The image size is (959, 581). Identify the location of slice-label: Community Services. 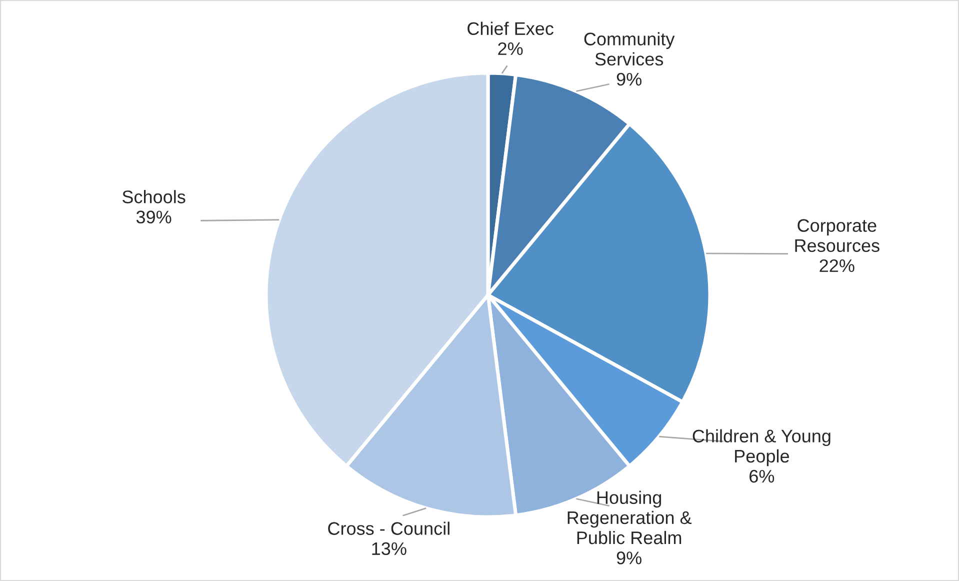
(629, 49).